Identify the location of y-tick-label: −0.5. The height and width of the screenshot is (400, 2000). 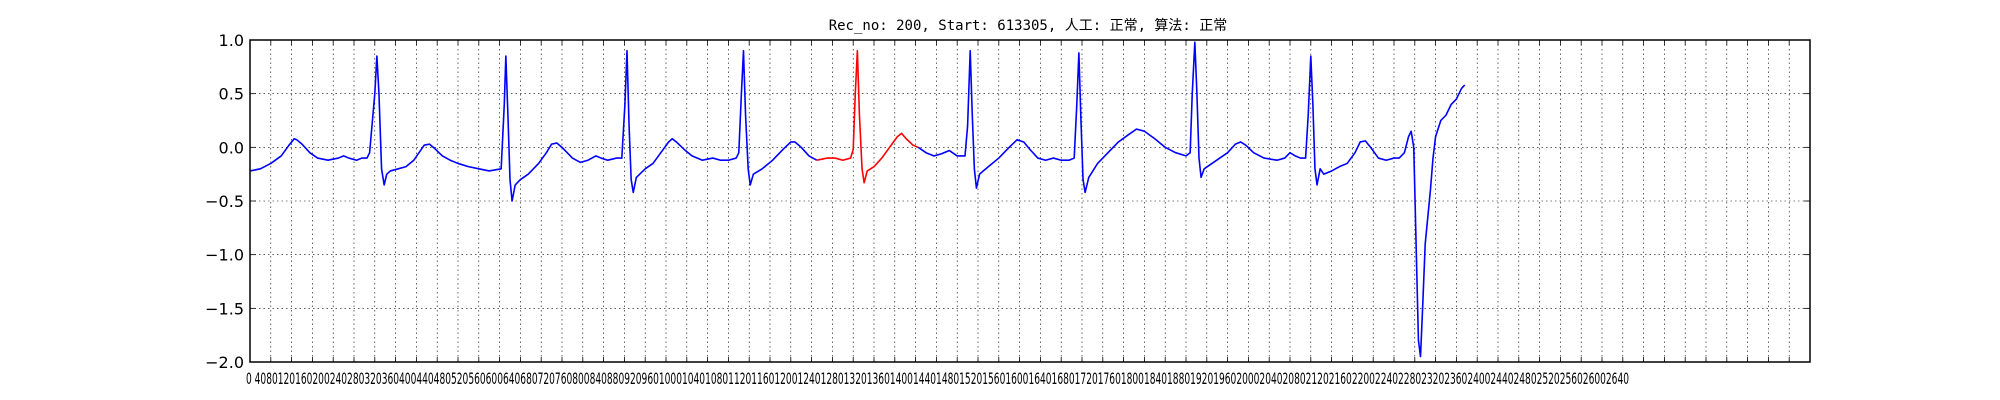
(224, 201).